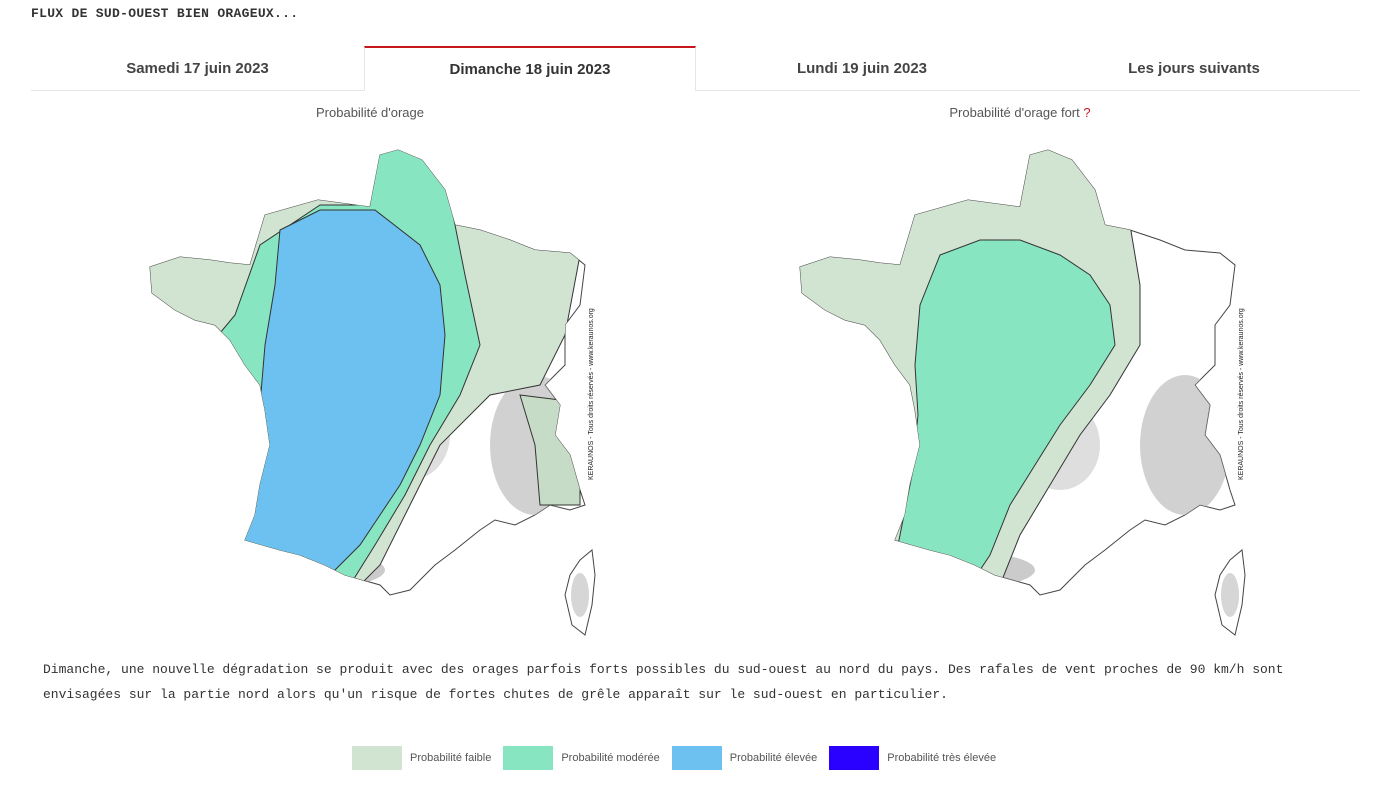  What do you see at coordinates (1014, 112) in the screenshot?
I see `right-map-title-text: Probabilité d'orage fort` at bounding box center [1014, 112].